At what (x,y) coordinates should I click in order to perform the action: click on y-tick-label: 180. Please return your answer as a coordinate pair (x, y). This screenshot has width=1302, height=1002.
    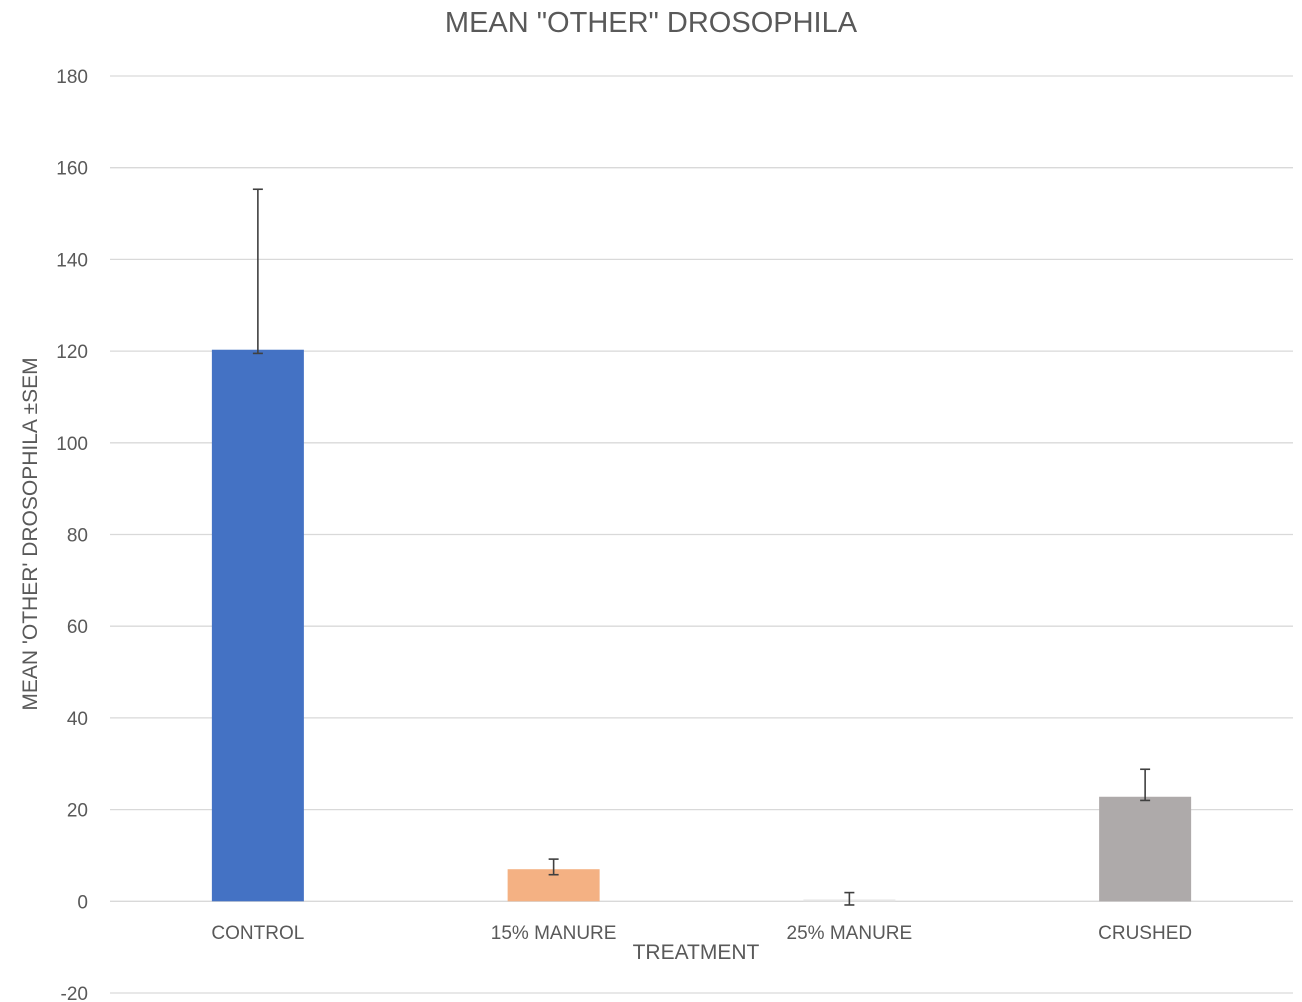
    Looking at the image, I should click on (72, 77).